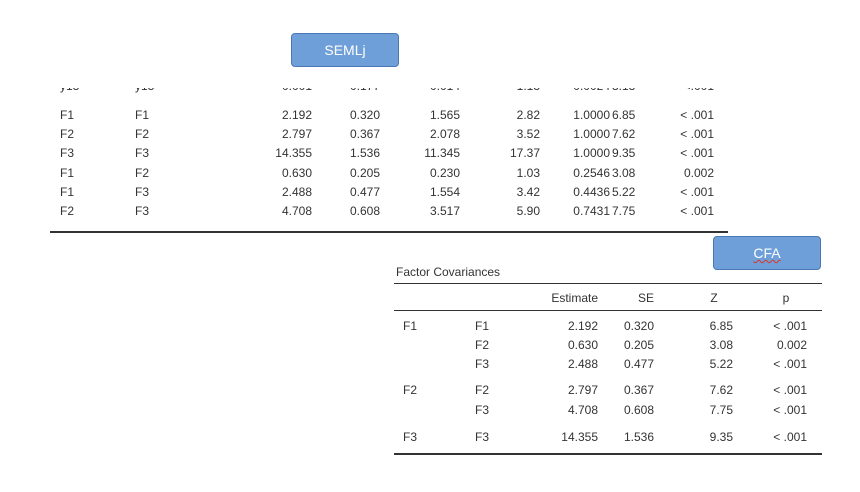 The height and width of the screenshot is (492, 860). Describe the element at coordinates (591, 192) in the screenshot. I see `cell-std: 0.4436` at that location.